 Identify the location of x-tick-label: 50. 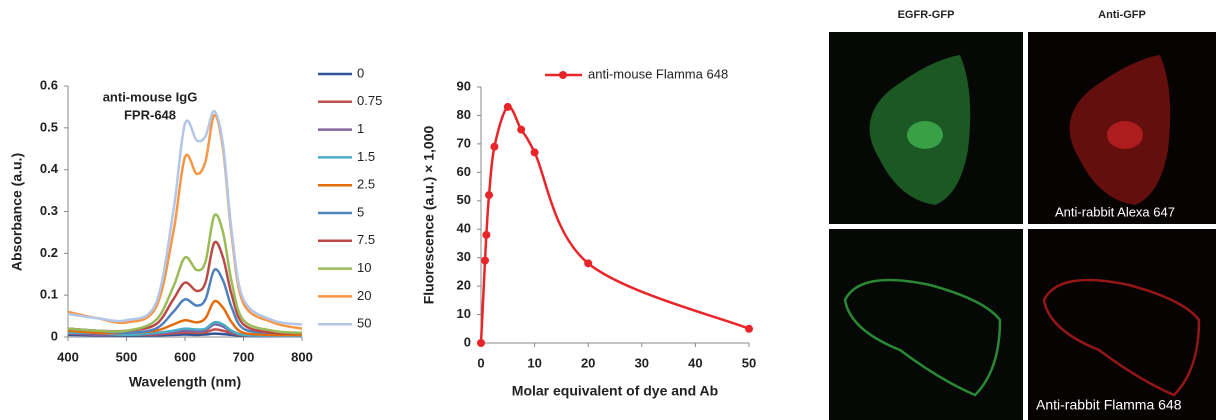
(749, 362).